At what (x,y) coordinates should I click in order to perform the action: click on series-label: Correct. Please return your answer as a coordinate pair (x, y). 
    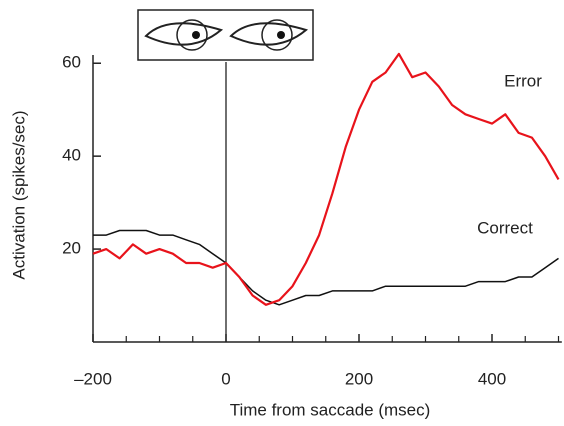
    Looking at the image, I should click on (505, 227).